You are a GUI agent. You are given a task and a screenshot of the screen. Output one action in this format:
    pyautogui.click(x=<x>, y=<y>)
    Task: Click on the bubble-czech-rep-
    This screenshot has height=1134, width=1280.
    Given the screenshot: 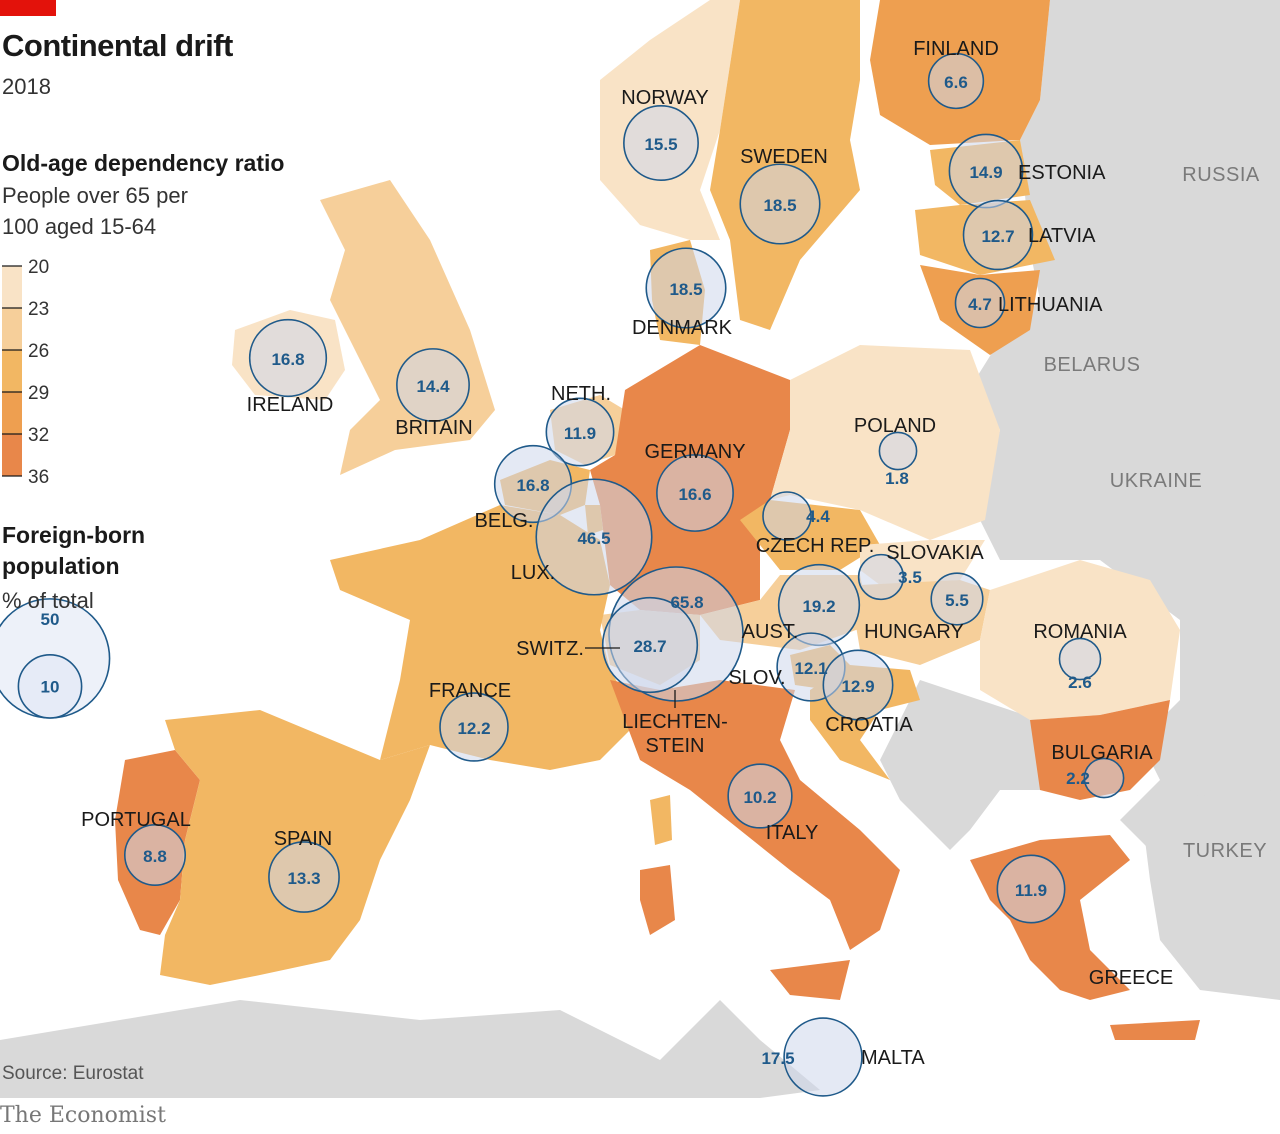 What is the action you would take?
    pyautogui.click(x=787, y=516)
    